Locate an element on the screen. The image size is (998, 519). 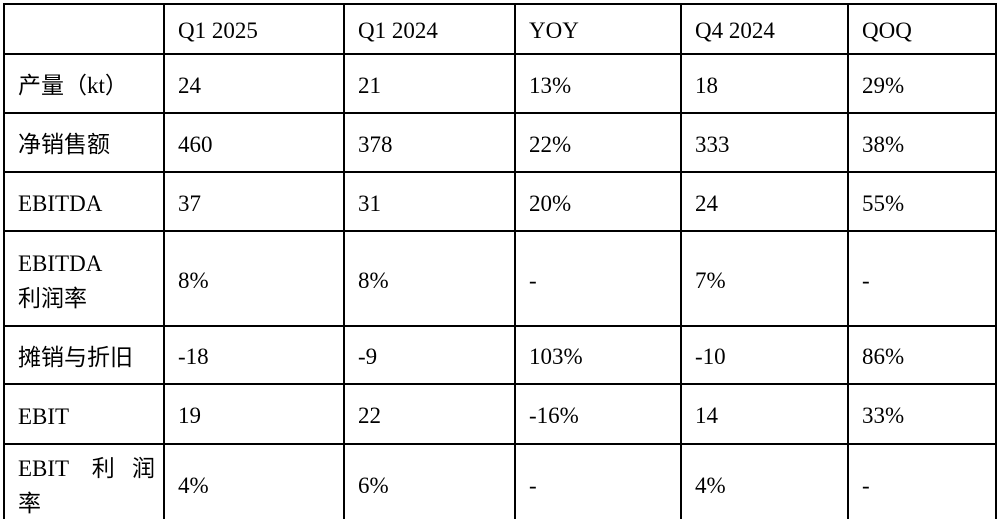
data-cell: -16% is located at coordinates (598, 414).